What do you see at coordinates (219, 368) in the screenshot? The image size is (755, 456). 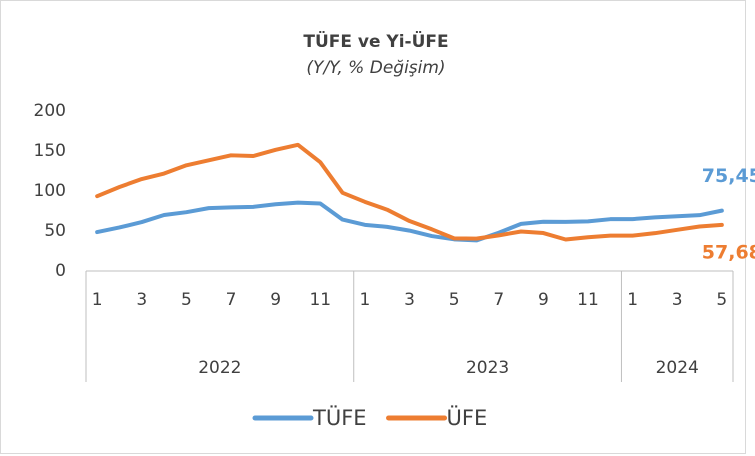 I see `group-label: 2022` at bounding box center [219, 368].